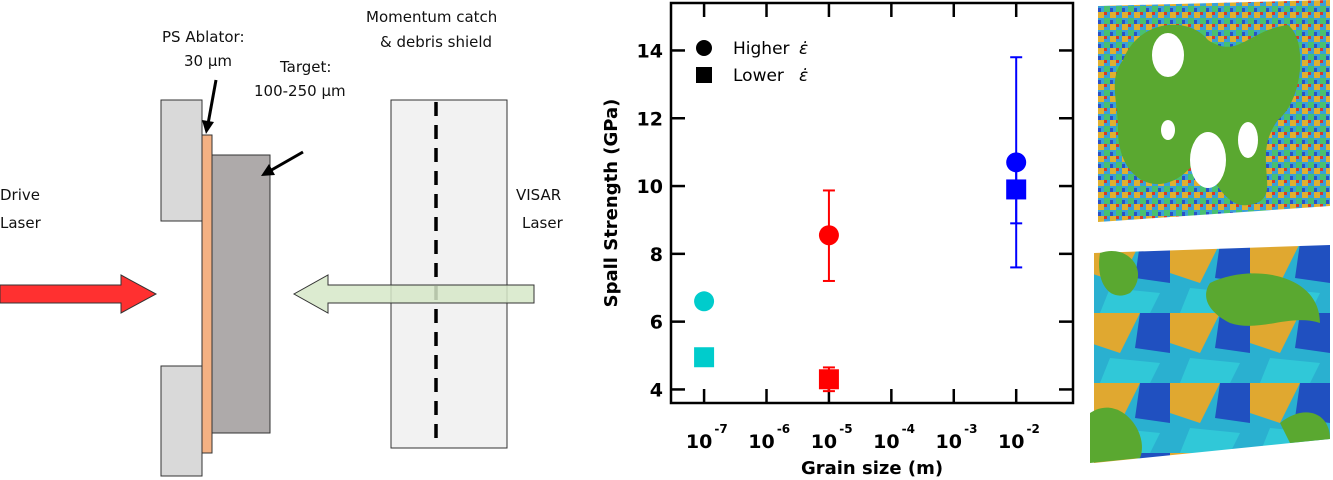 Image resolution: width=1333 pixels, height=480 pixels. Describe the element at coordinates (181, 421) in the screenshot. I see `holder-bottom` at that location.